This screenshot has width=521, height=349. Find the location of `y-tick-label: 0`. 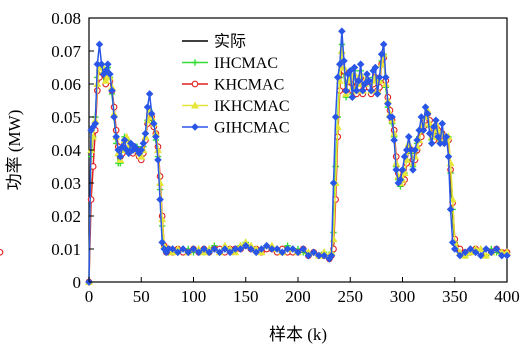

y-tick-label: 0 is located at coordinates (77, 282).